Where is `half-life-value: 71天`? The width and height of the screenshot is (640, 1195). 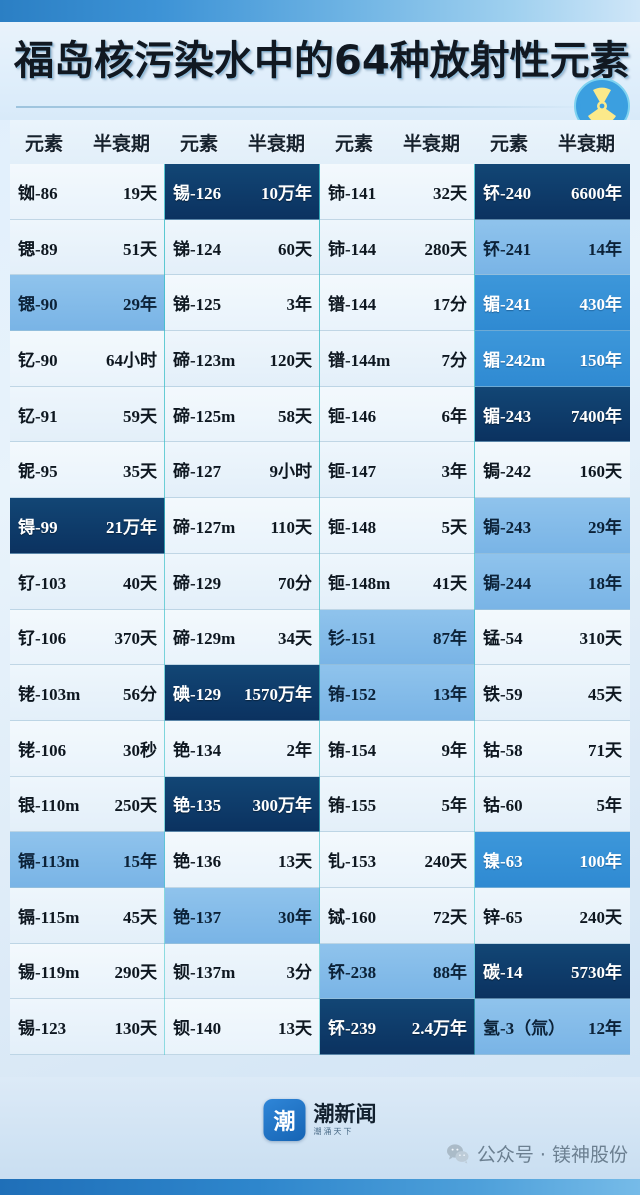
half-life-value: 71天 is located at coordinates (605, 750).